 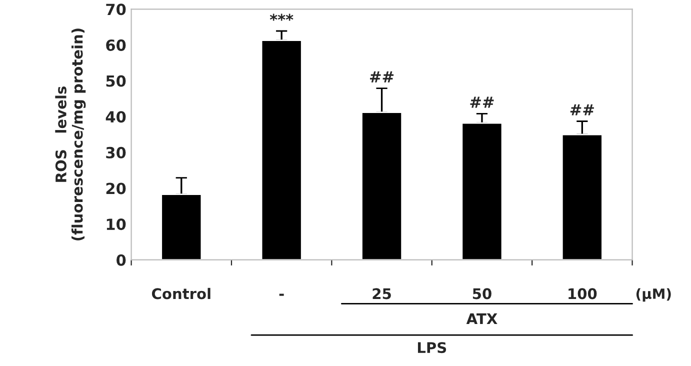 What do you see at coordinates (116, 10) in the screenshot?
I see `y-tick-label: 70` at bounding box center [116, 10].